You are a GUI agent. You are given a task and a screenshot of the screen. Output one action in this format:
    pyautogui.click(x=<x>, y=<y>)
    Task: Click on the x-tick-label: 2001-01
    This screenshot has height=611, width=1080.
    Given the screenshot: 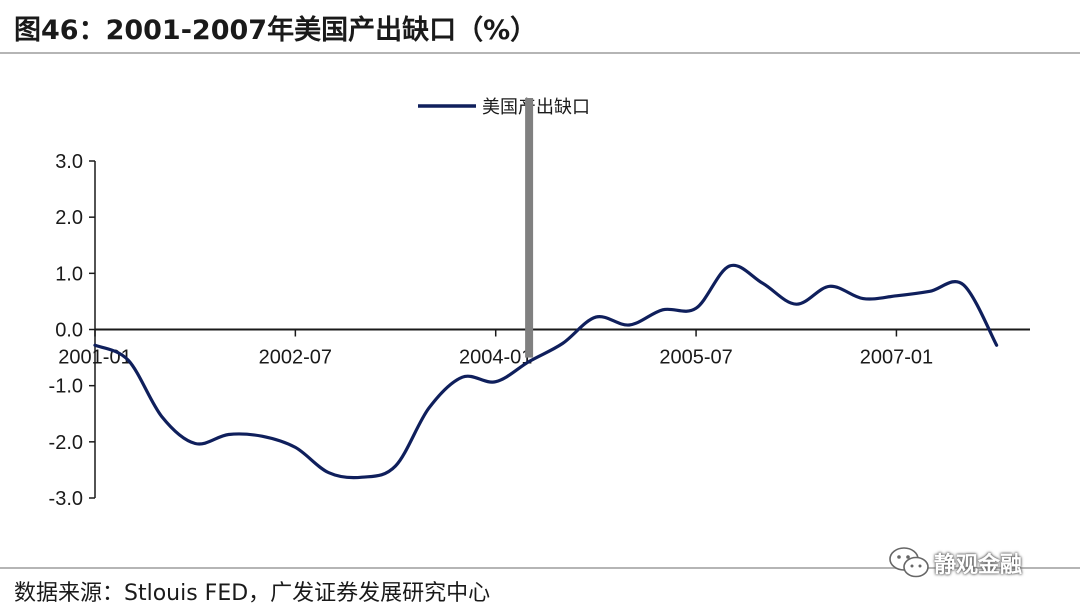 What is the action you would take?
    pyautogui.click(x=94, y=358)
    